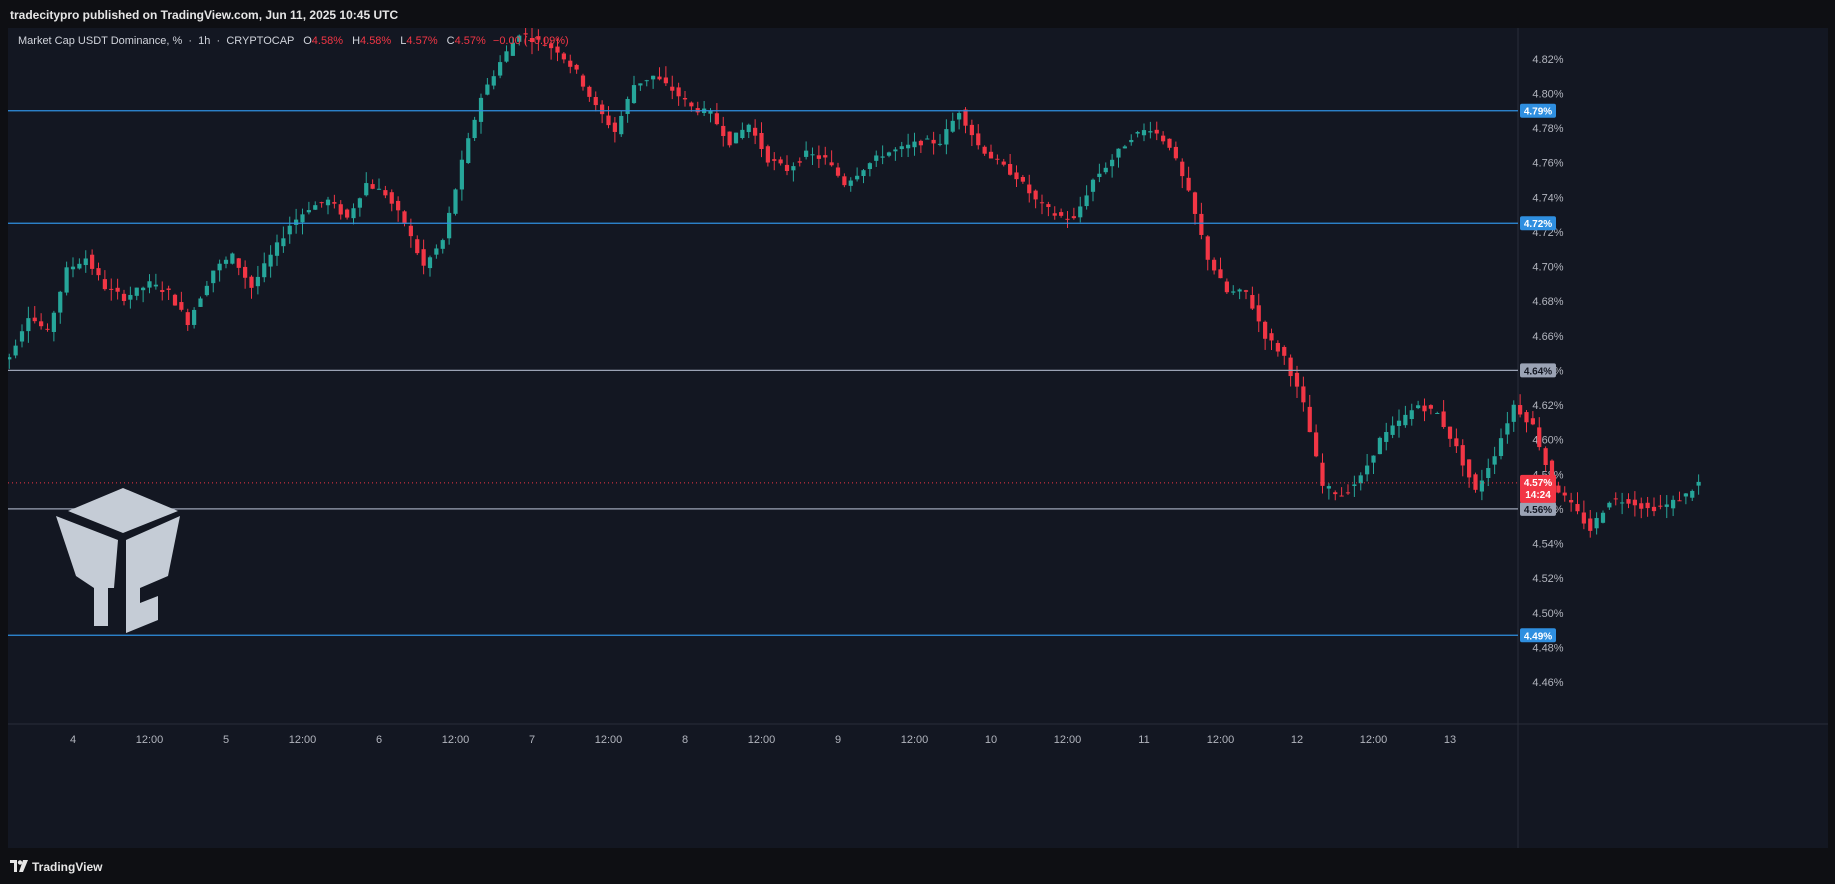  Describe the element at coordinates (1143, 740) in the screenshot. I see `x-tick-label: 11` at that location.